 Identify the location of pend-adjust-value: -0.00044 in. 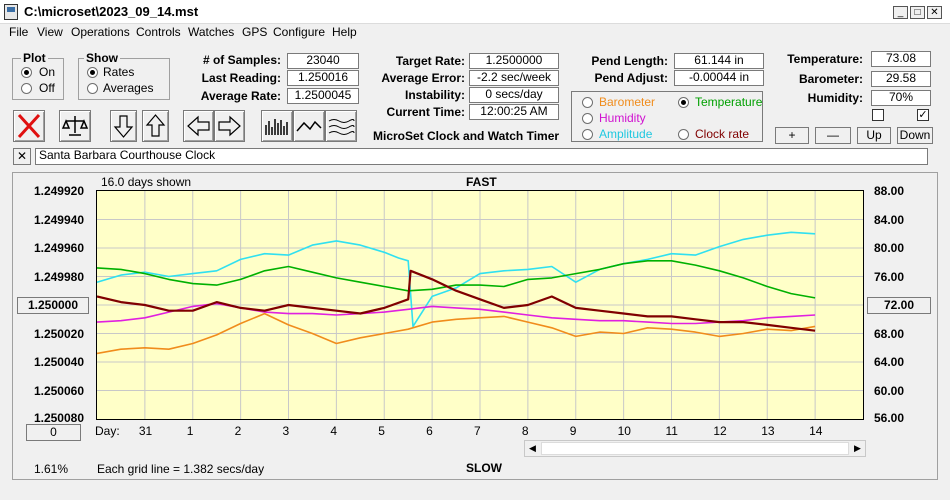
(719, 78).